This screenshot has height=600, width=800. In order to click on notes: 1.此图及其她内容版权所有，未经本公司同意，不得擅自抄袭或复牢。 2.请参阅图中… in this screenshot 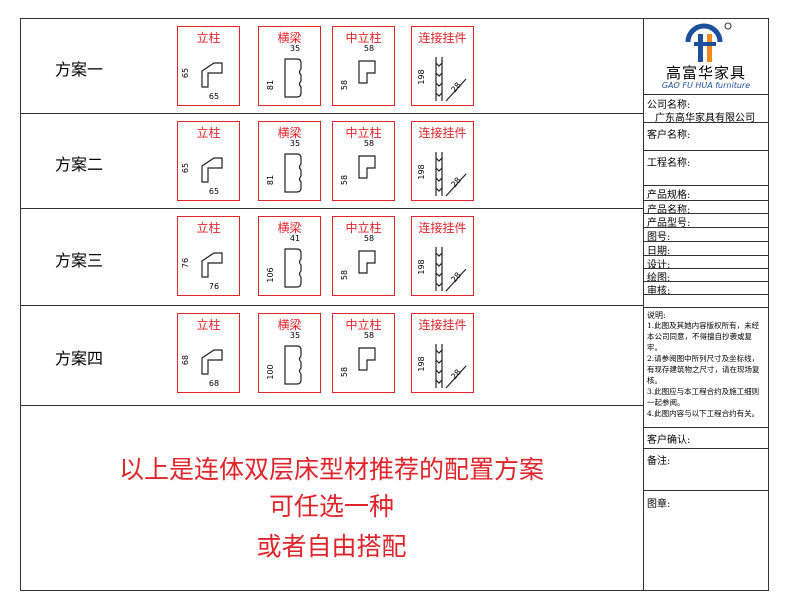, I will do `click(706, 369)`.